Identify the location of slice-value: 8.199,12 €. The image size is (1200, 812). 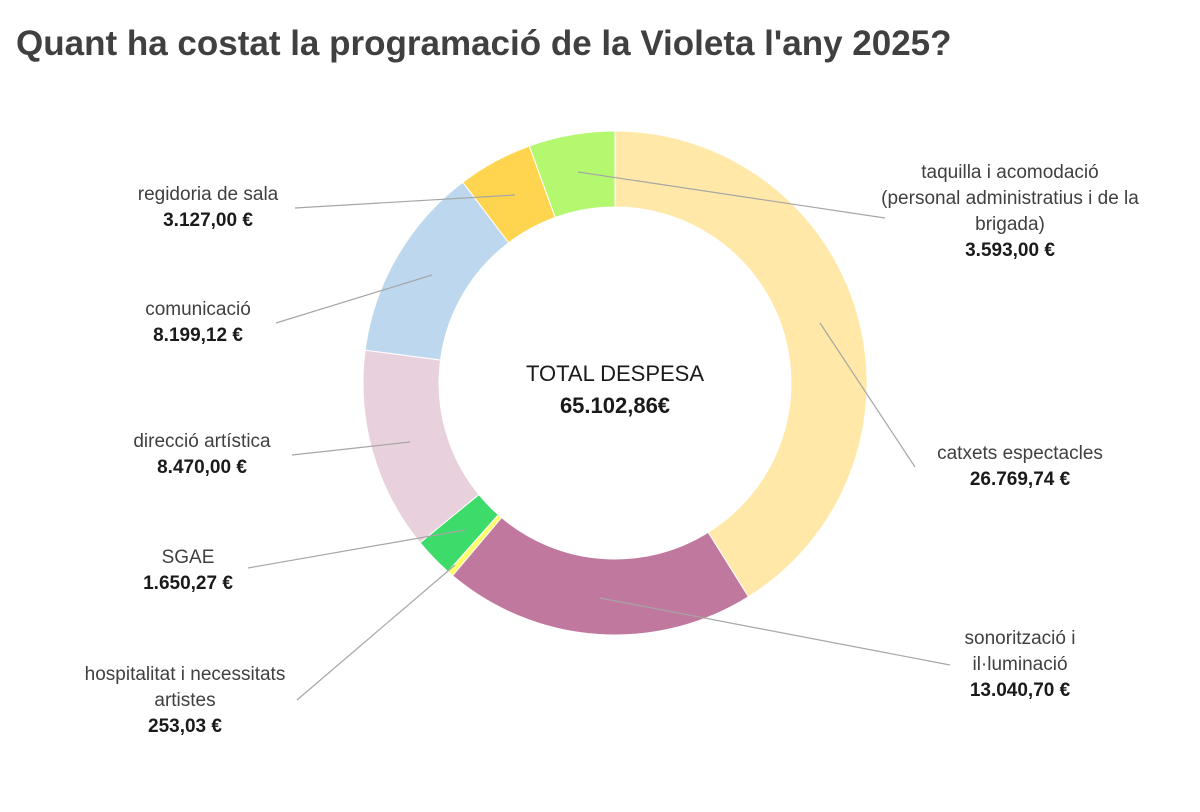
(198, 335).